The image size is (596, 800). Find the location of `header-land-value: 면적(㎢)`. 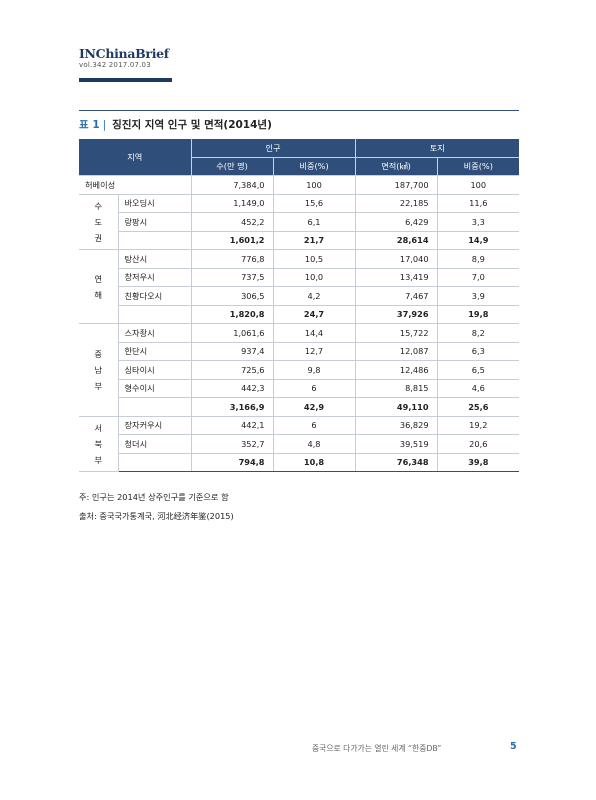

header-land-value: 면적(㎢) is located at coordinates (396, 166).